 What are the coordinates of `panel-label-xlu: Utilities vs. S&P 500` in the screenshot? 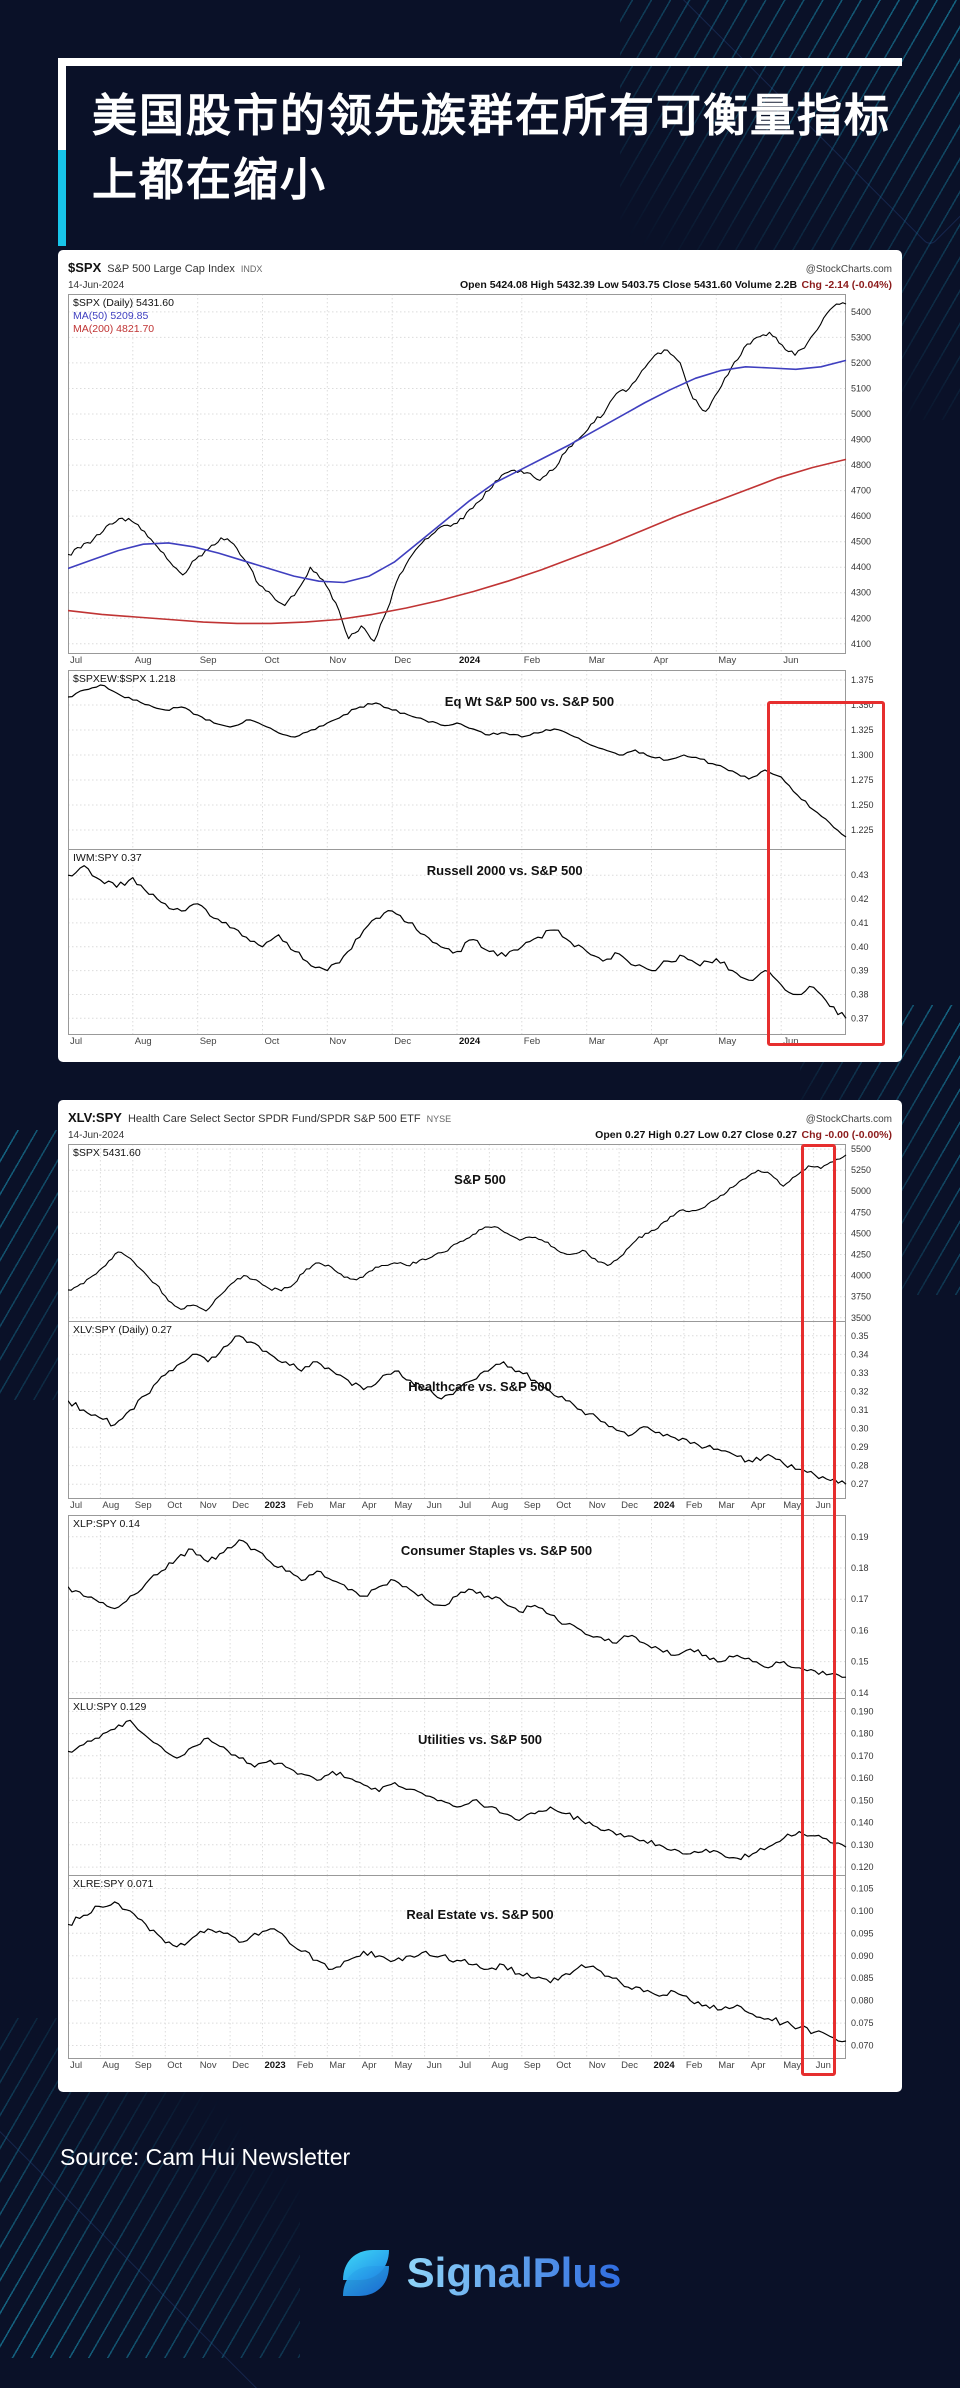 It's located at (480, 1739).